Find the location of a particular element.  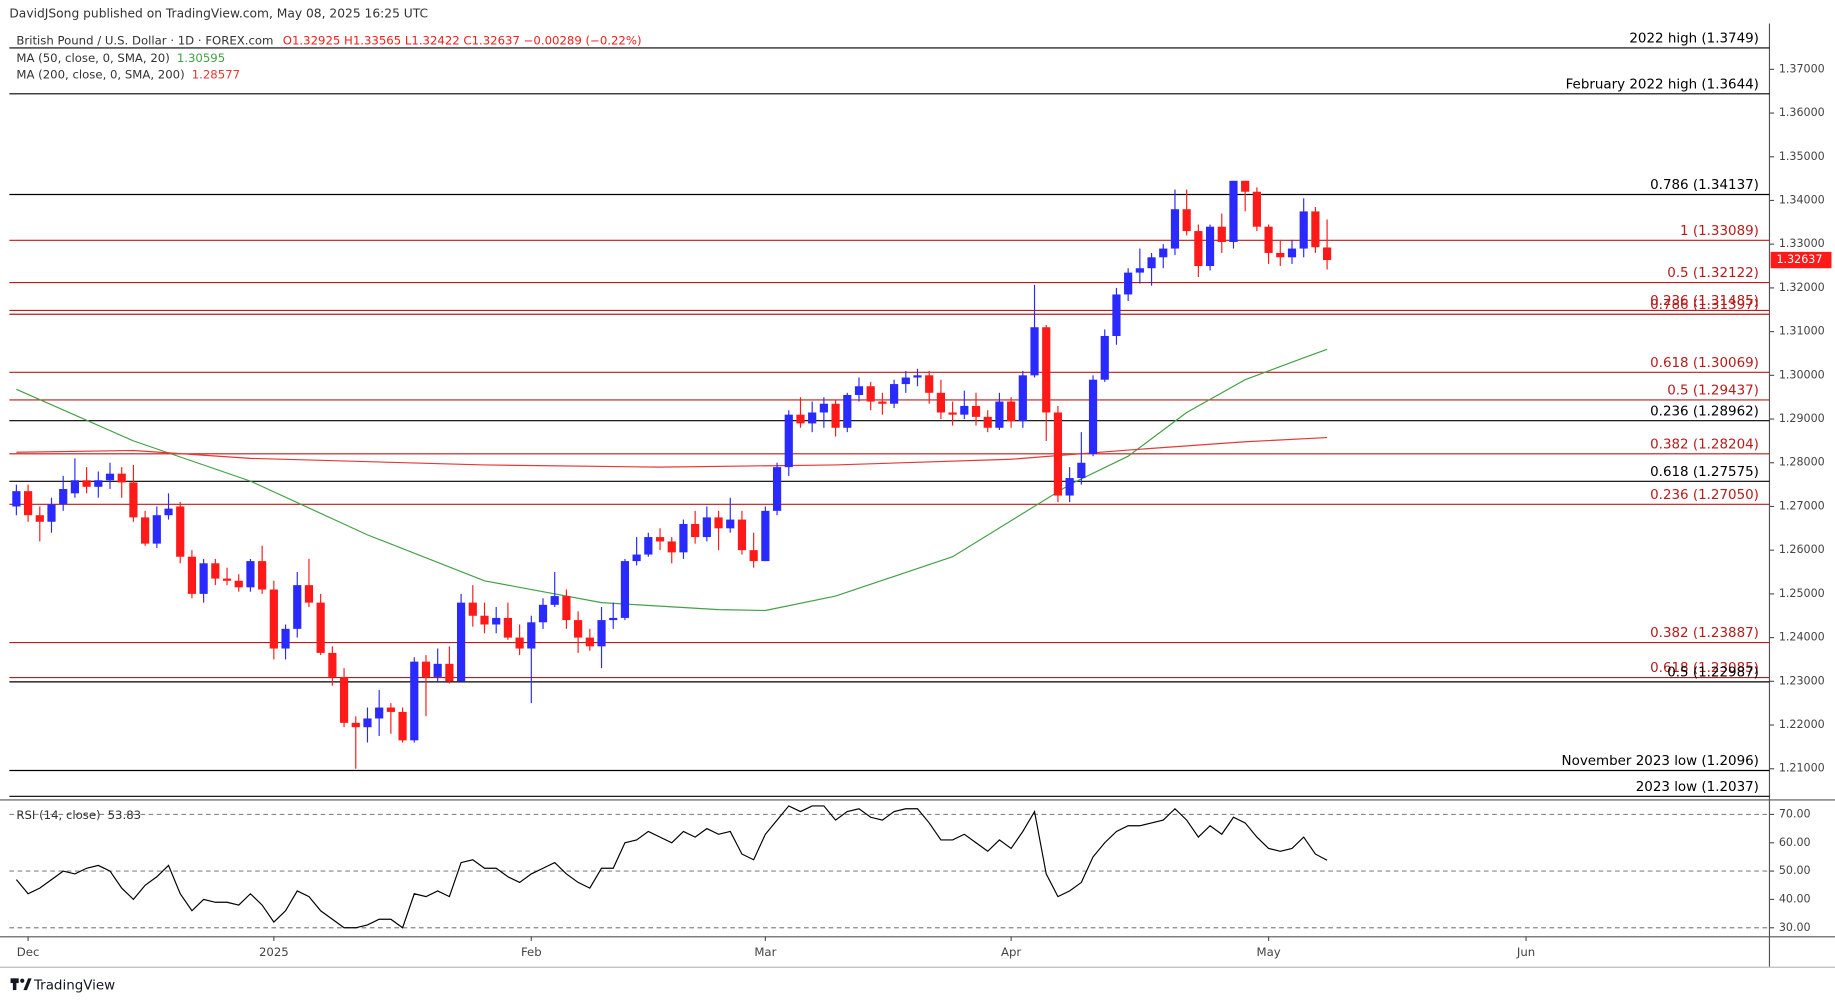

y-tick-label: 1.37000 is located at coordinates (1802, 68).